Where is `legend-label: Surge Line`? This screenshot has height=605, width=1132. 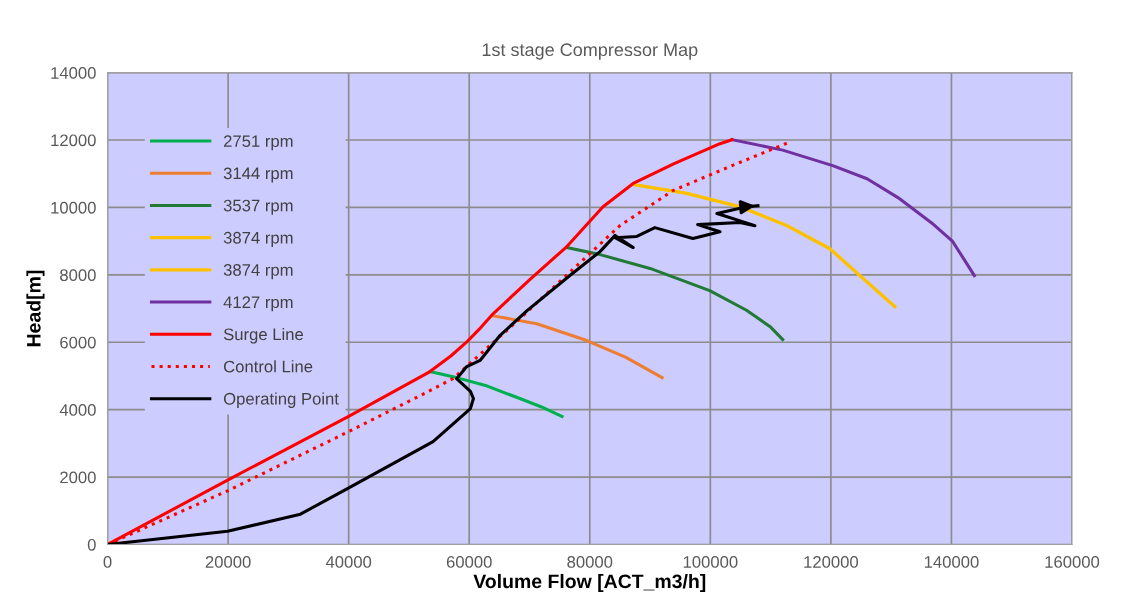
legend-label: Surge Line is located at coordinates (263, 336).